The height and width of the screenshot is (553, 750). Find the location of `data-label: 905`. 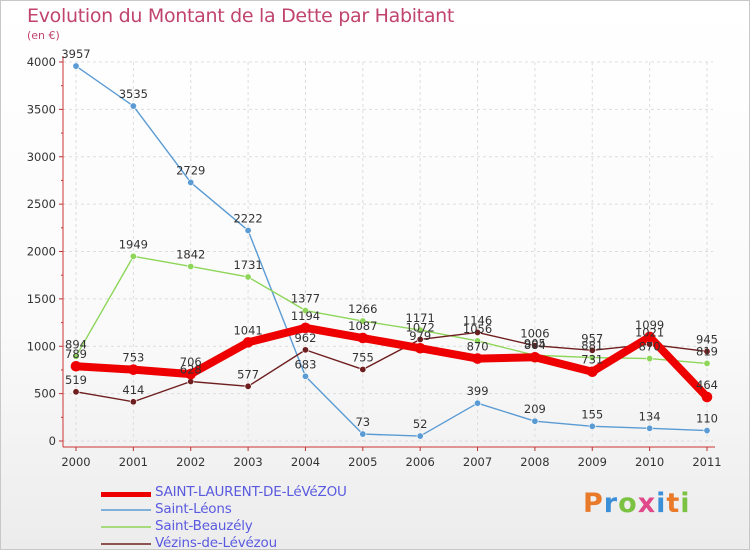

data-label: 905 is located at coordinates (535, 343).